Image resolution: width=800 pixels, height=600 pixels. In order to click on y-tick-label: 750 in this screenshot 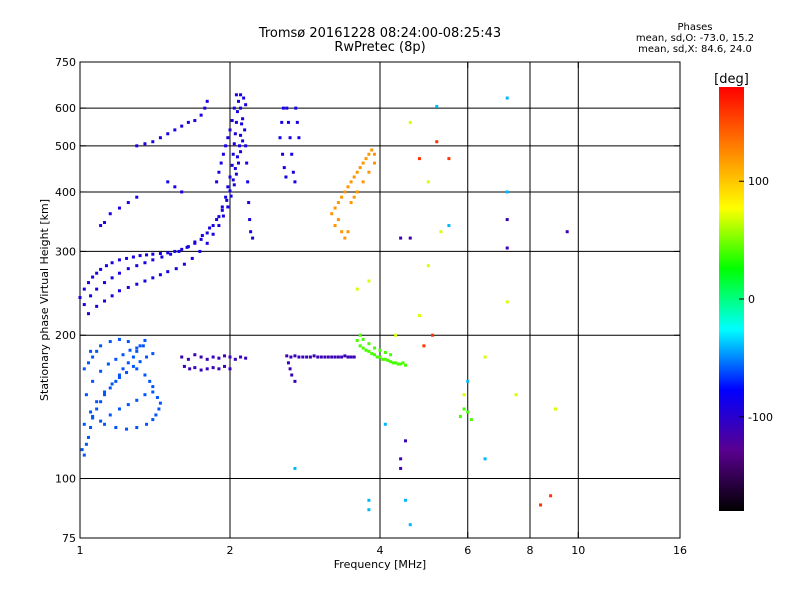, I will do `click(65, 62)`.